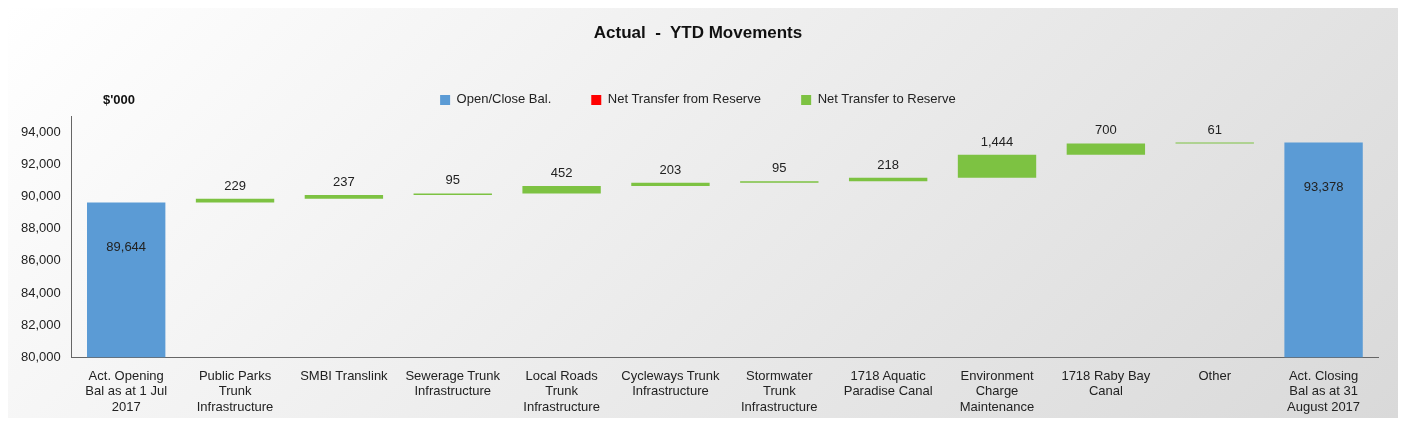 This screenshot has width=1407, height=428. What do you see at coordinates (1106, 130) in the screenshot?
I see `data-label: 700` at bounding box center [1106, 130].